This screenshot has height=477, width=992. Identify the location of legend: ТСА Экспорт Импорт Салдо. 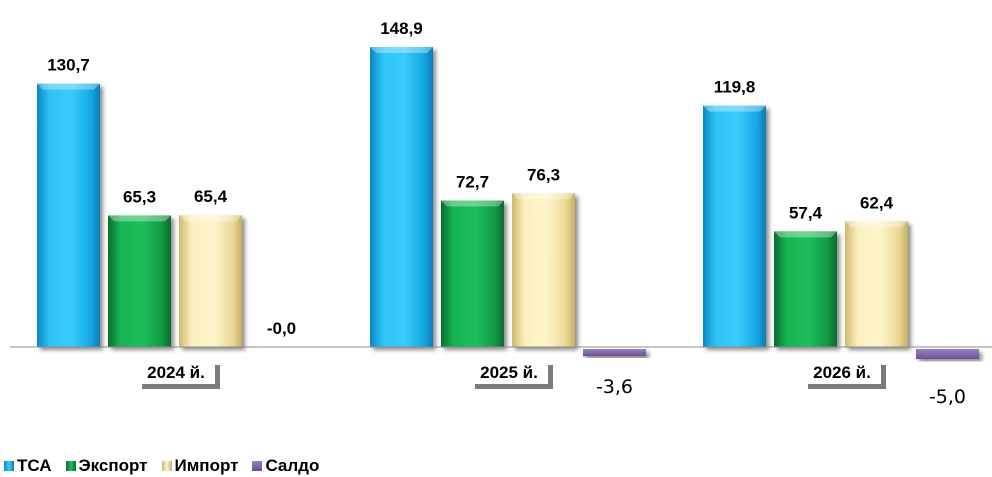
(161, 466).